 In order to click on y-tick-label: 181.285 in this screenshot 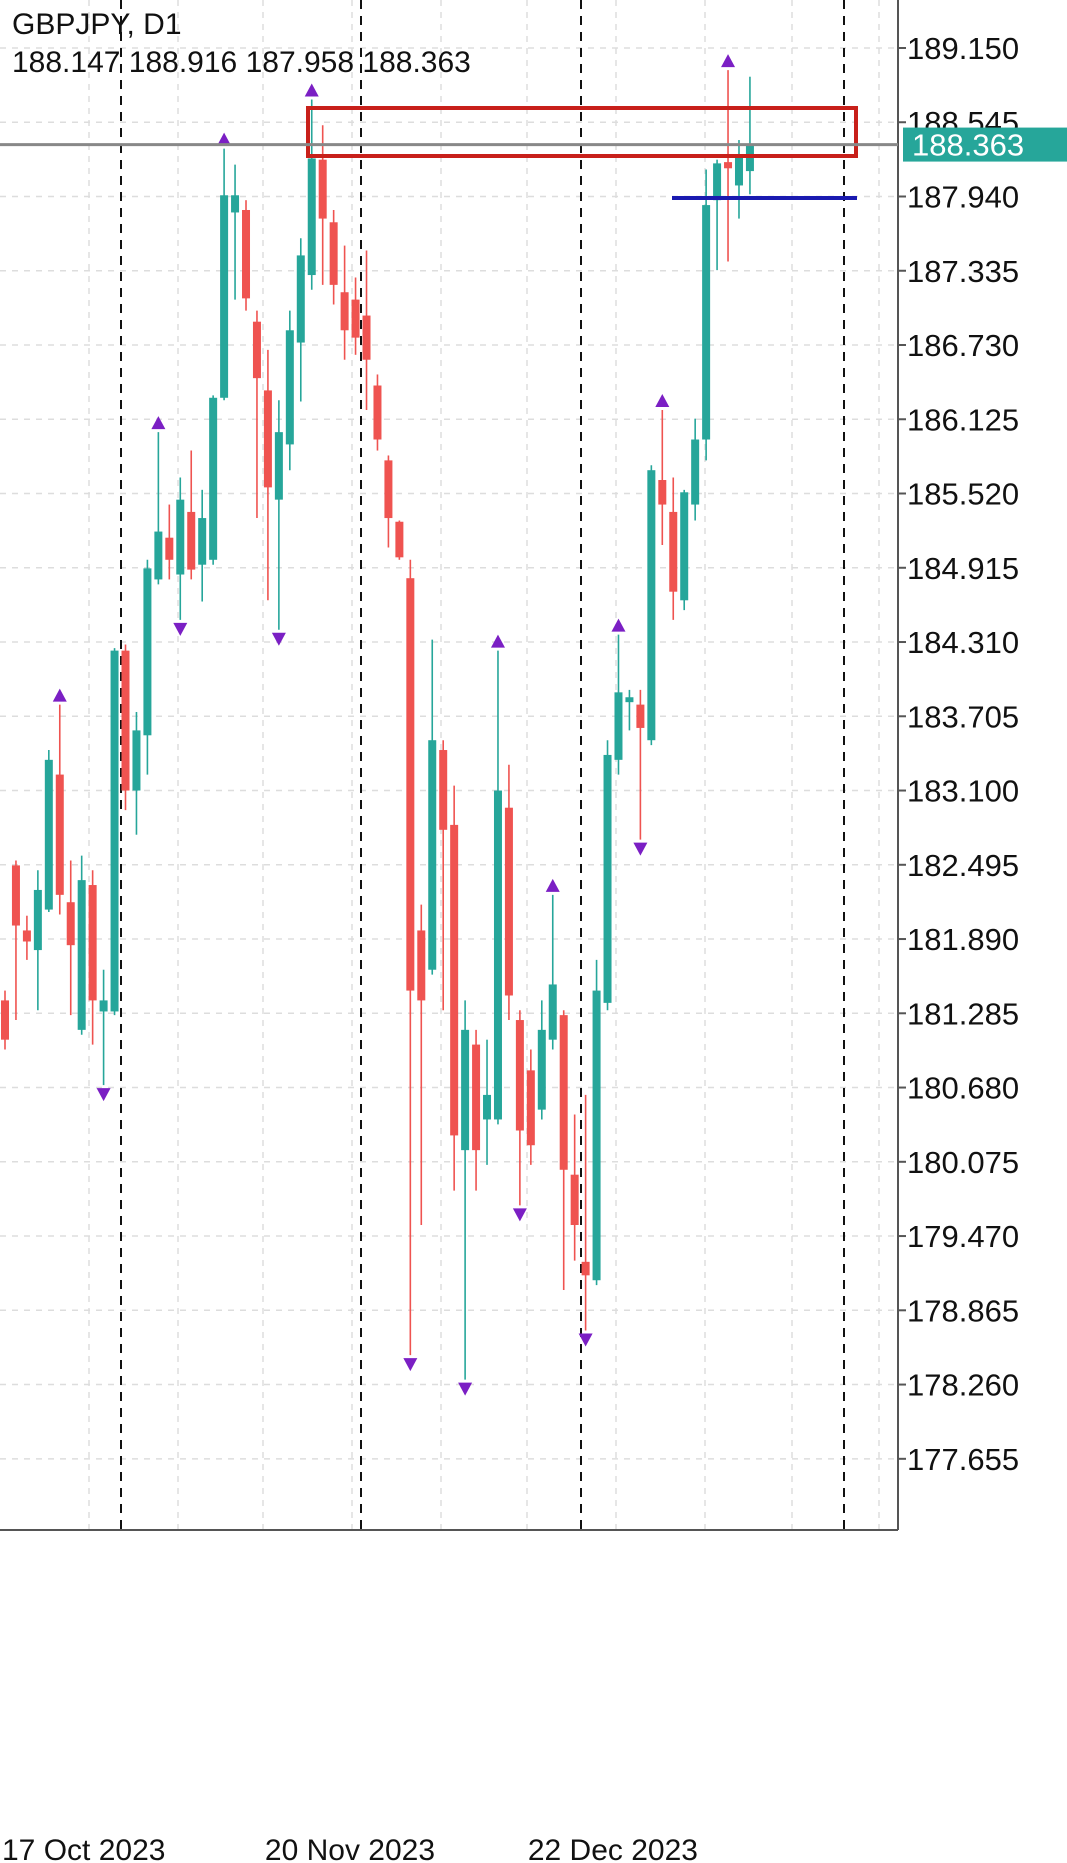, I will do `click(963, 1013)`.